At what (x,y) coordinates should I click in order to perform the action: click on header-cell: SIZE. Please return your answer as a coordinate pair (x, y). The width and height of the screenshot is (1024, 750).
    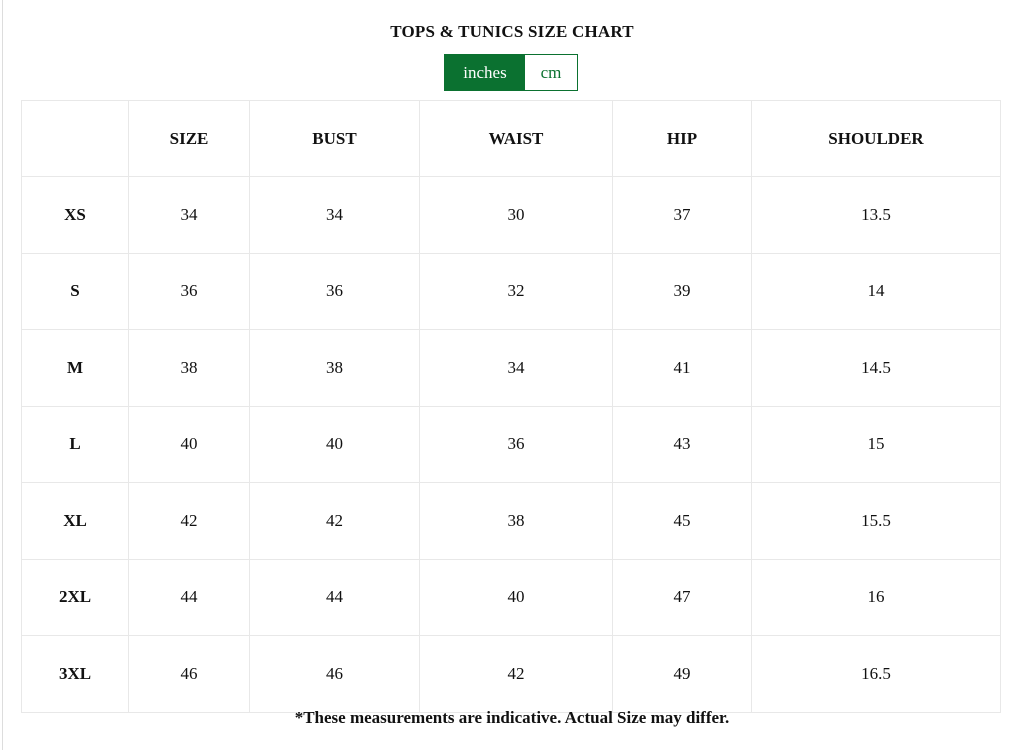
    Looking at the image, I should click on (189, 138).